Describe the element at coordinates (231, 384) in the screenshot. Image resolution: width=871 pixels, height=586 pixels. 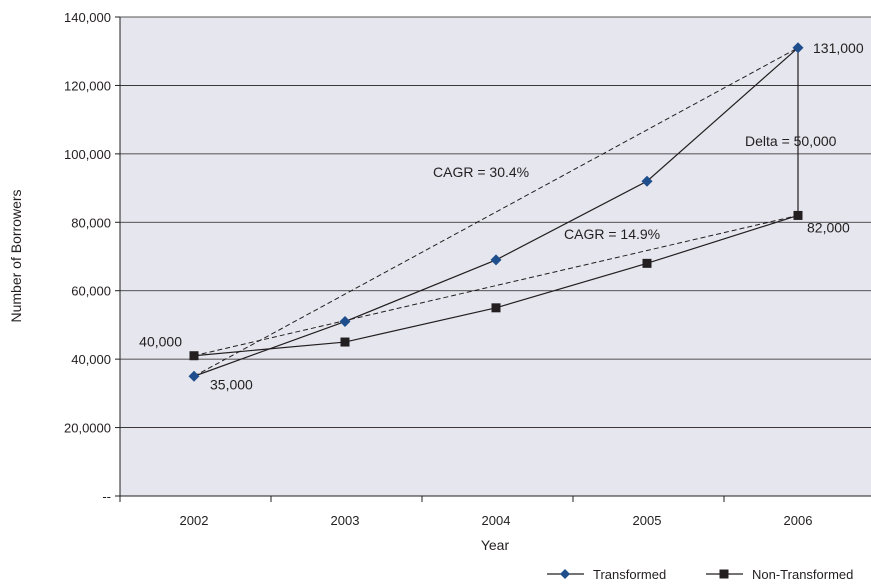
I see `data-label: 35,000` at that location.